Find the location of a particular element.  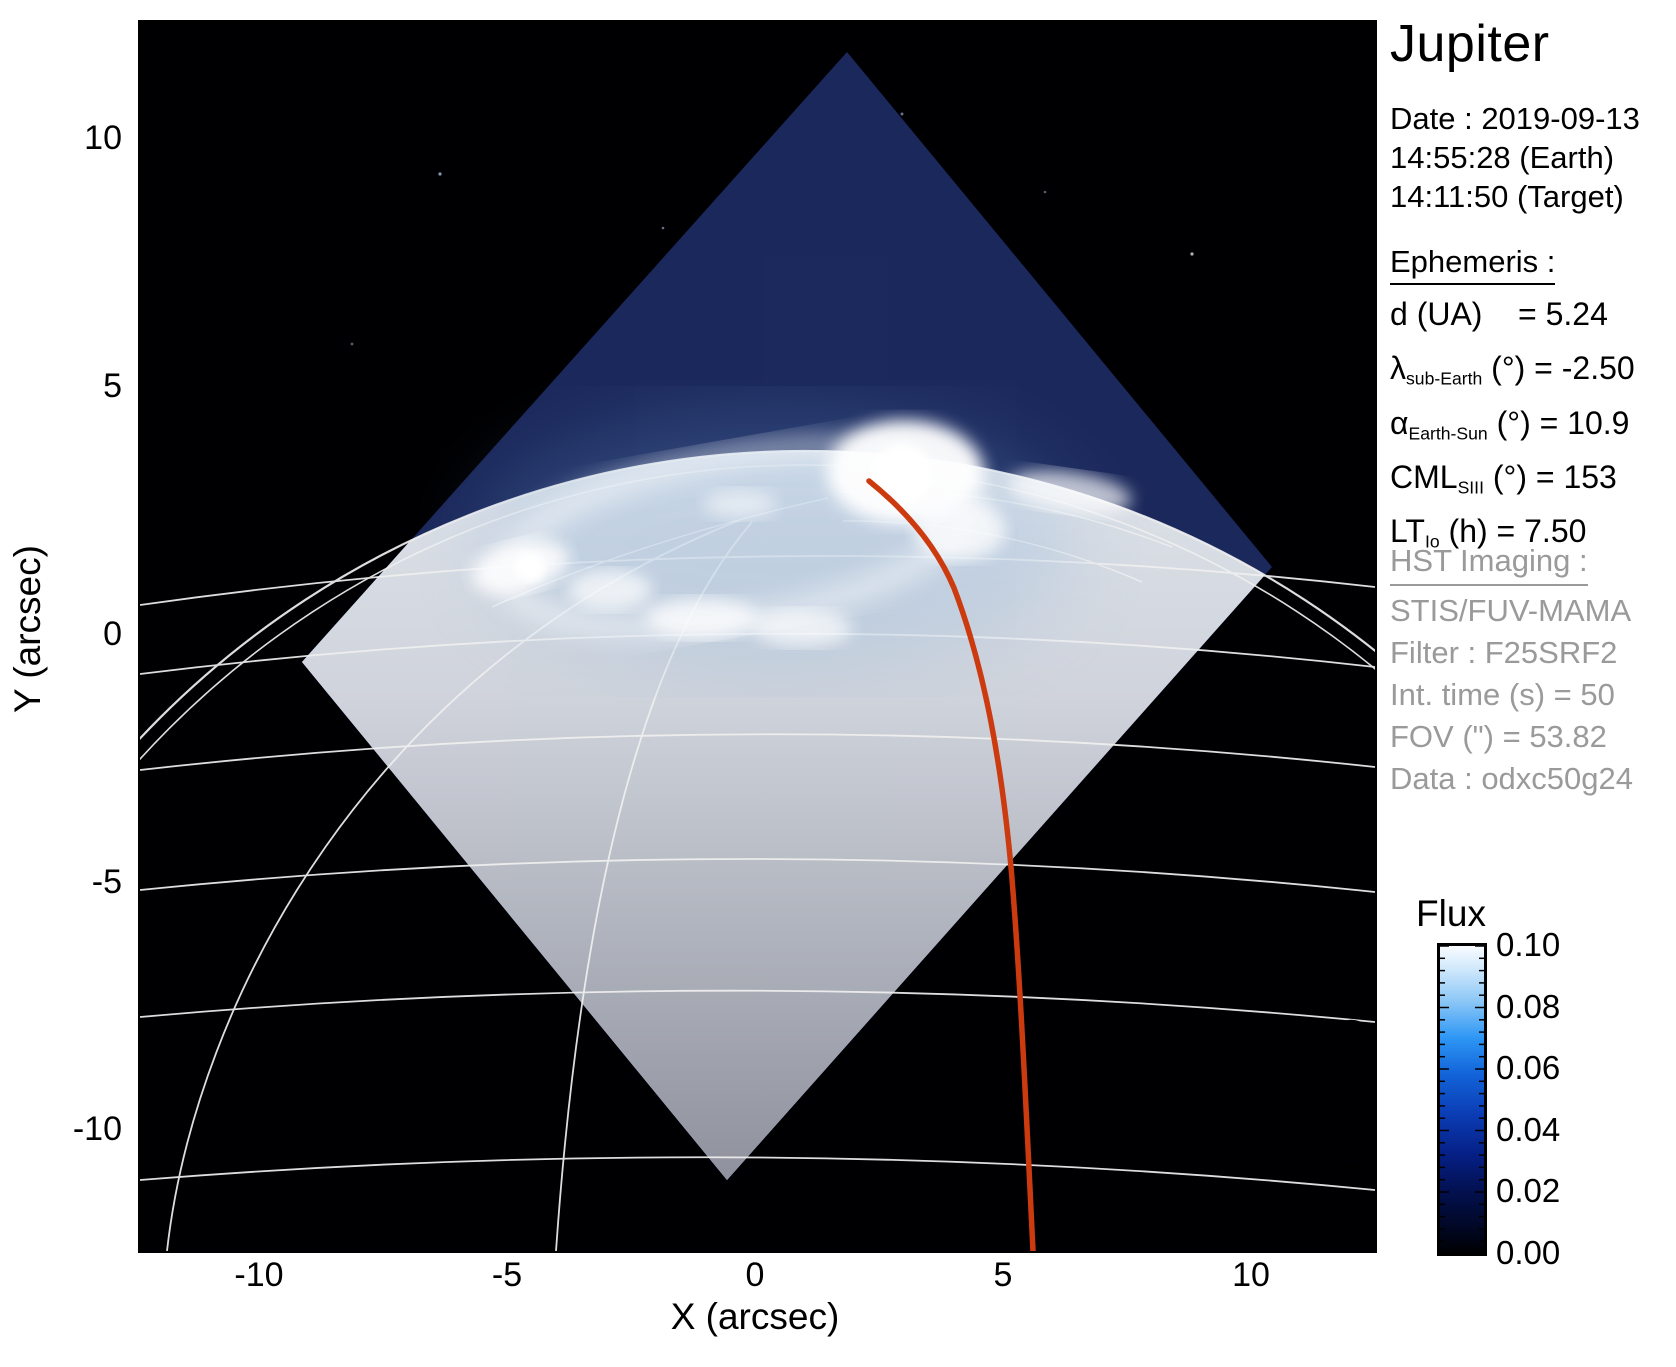

colorbar-ticks-marks is located at coordinates (1462, 1099).